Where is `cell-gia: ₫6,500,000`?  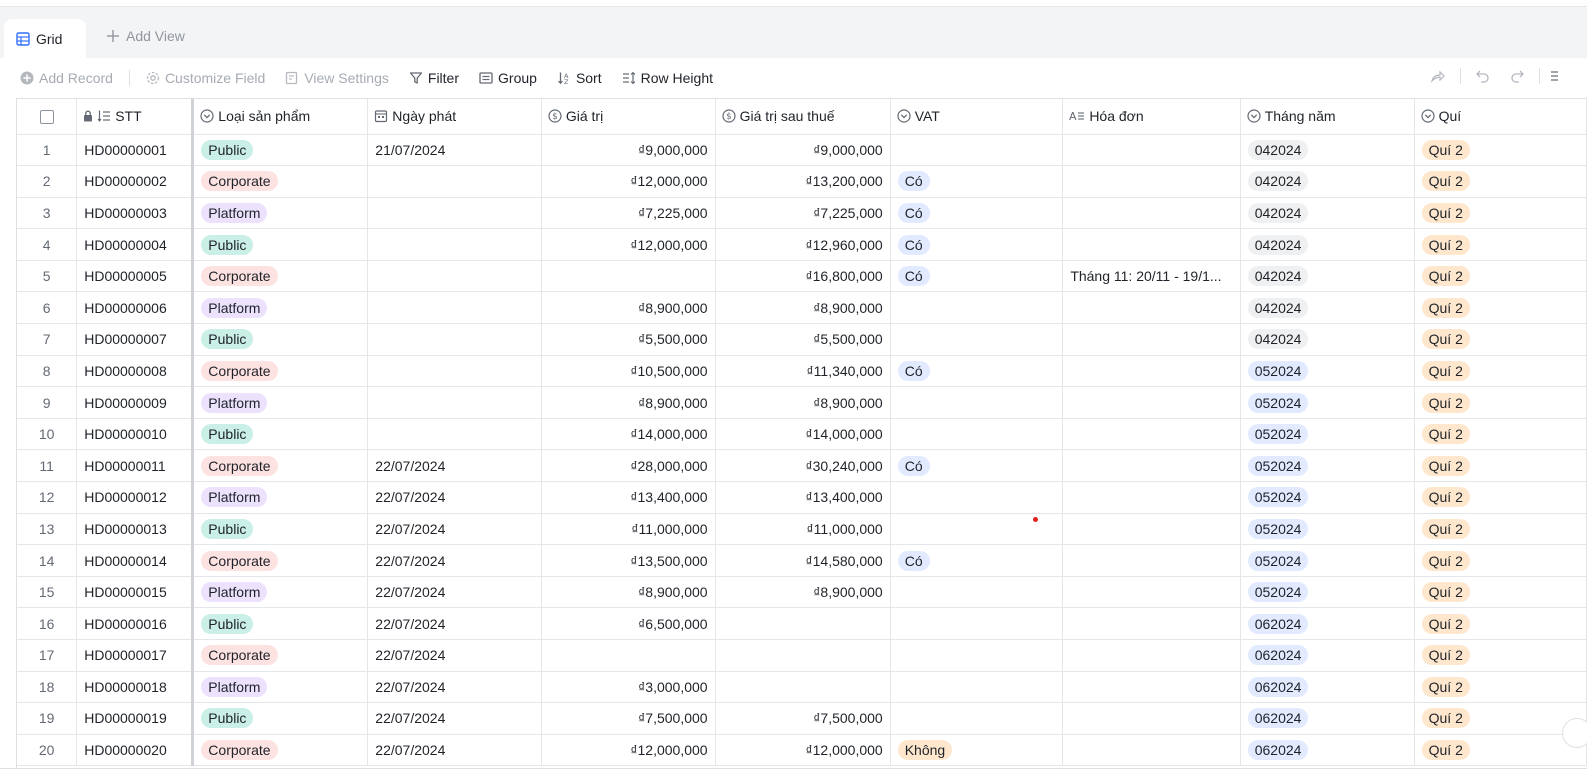
cell-gia: ₫6,500,000 is located at coordinates (628, 623).